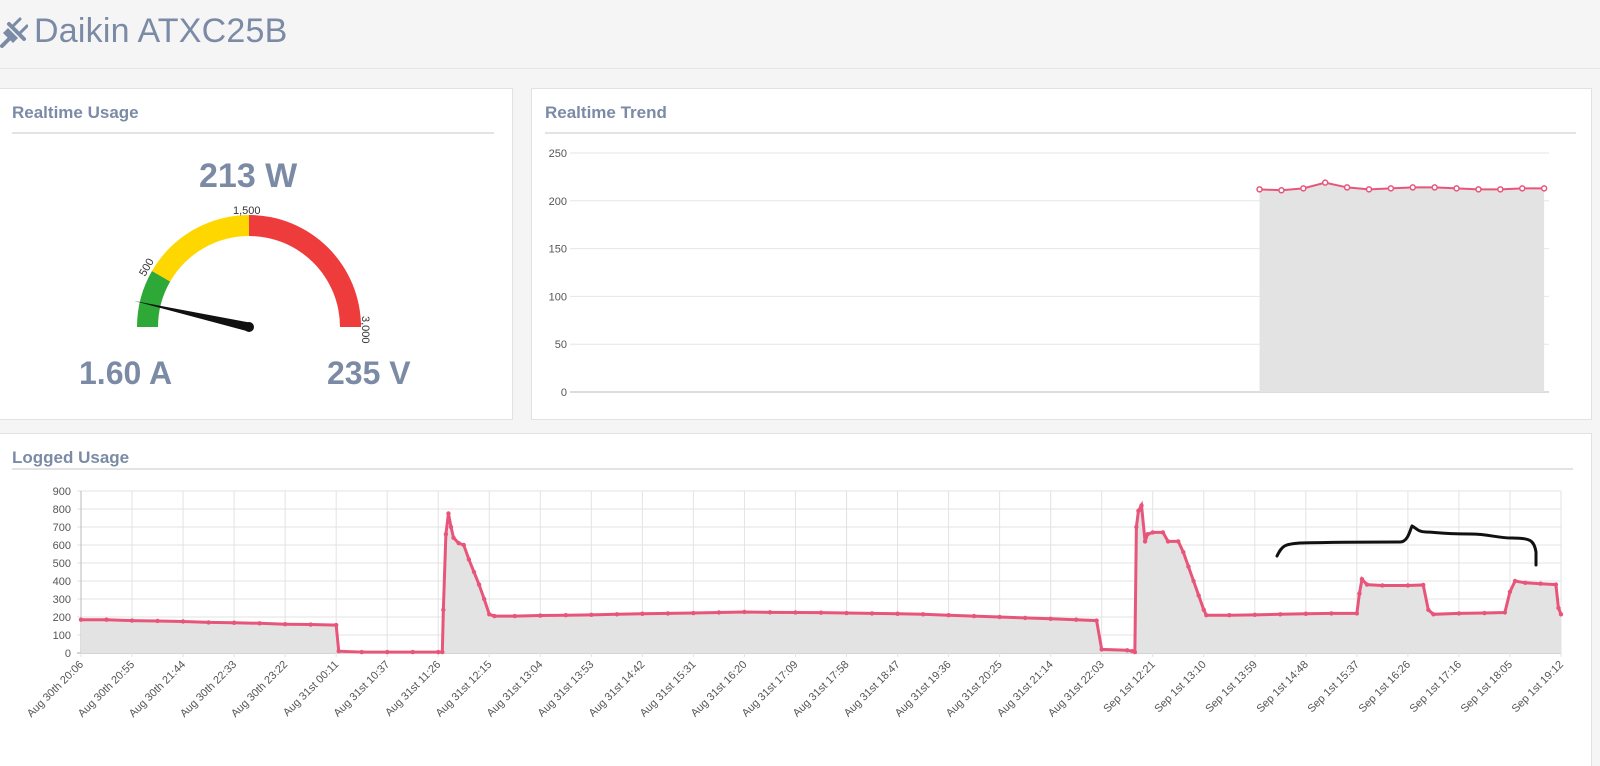  What do you see at coordinates (62, 546) in the screenshot?
I see `y-tick-label: 600` at bounding box center [62, 546].